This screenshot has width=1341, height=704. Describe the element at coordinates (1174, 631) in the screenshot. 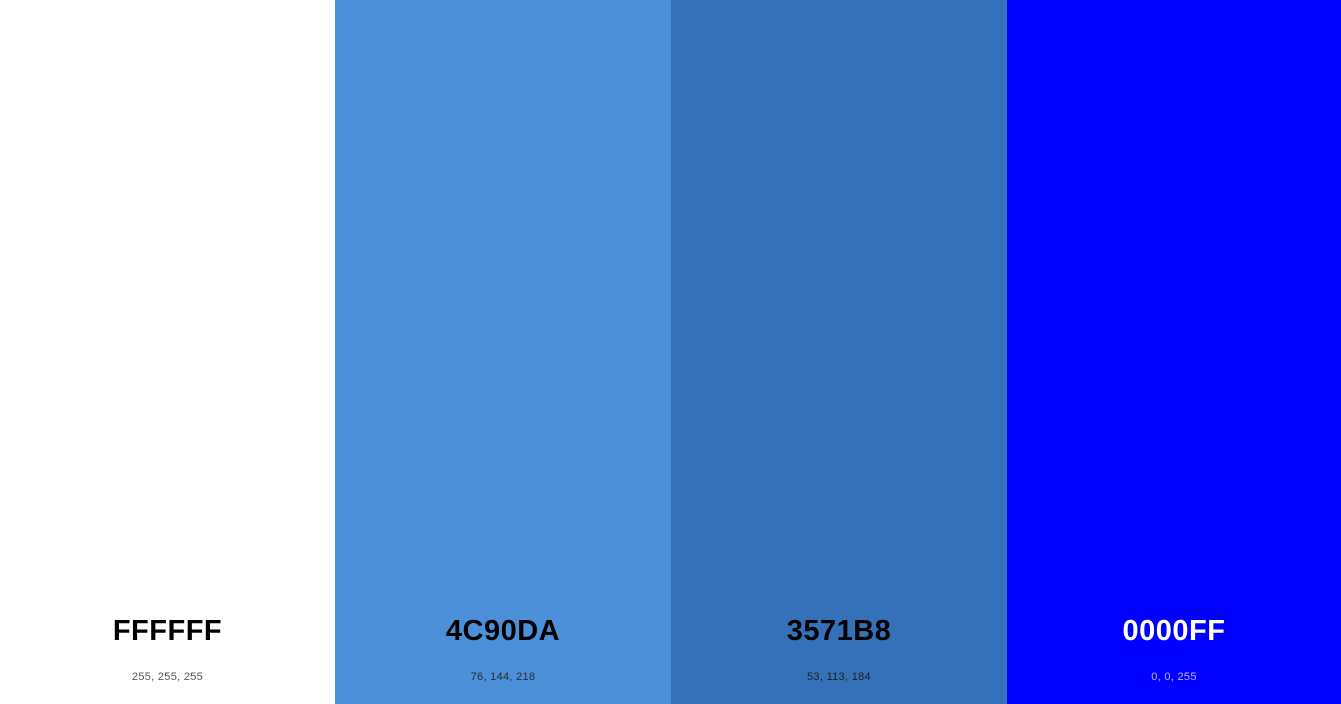

I see `hex-code: 0000FF` at that location.